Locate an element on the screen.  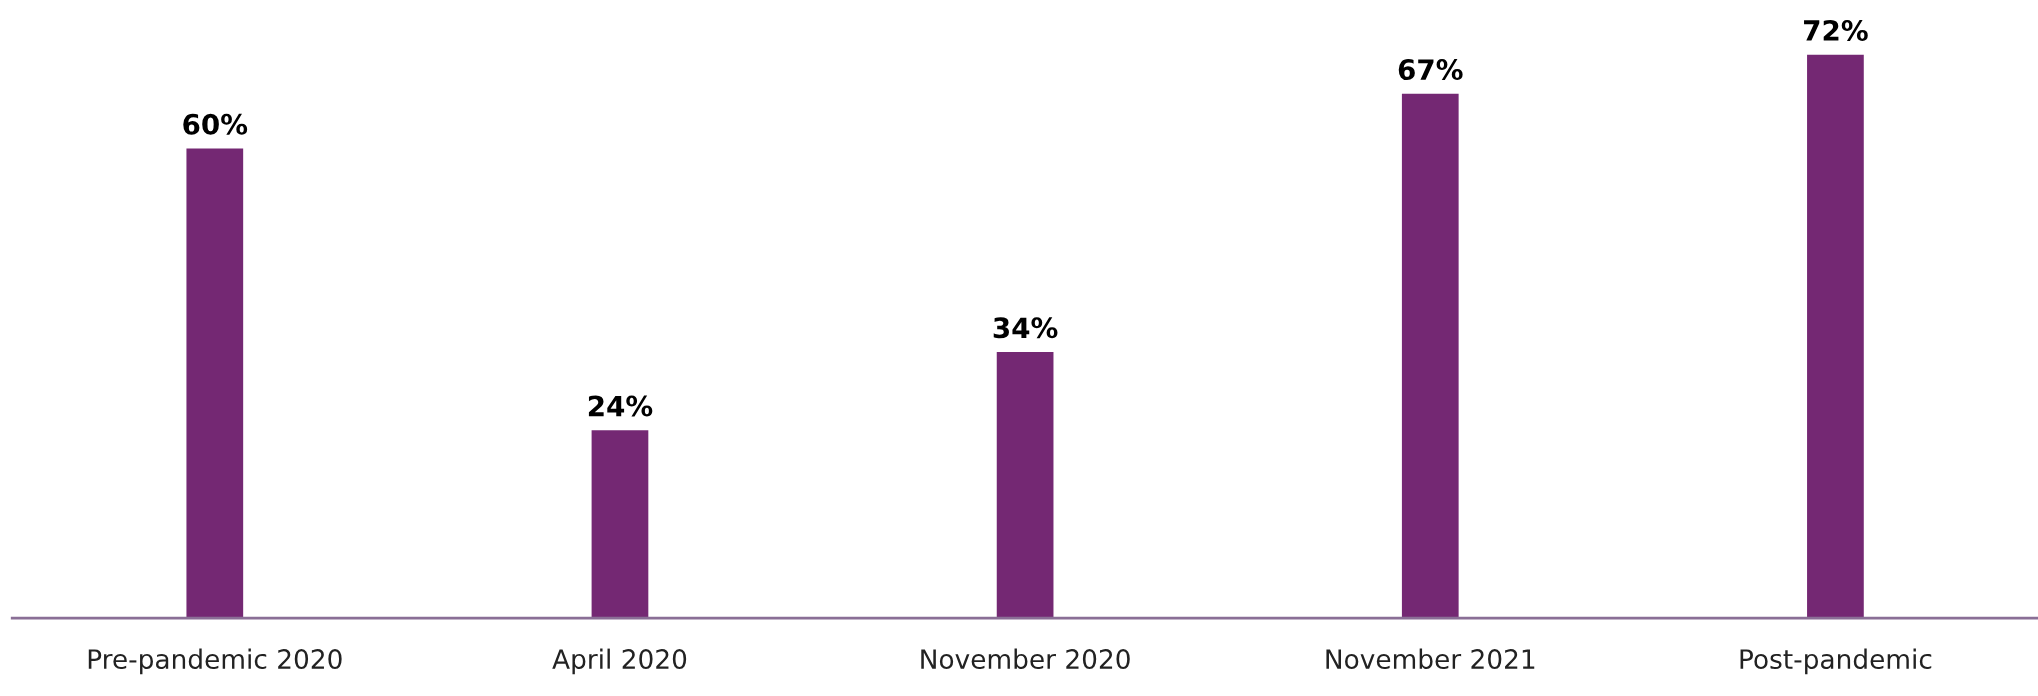
x-tick-label: Pre-pandemic 2020 is located at coordinates (215, 661).